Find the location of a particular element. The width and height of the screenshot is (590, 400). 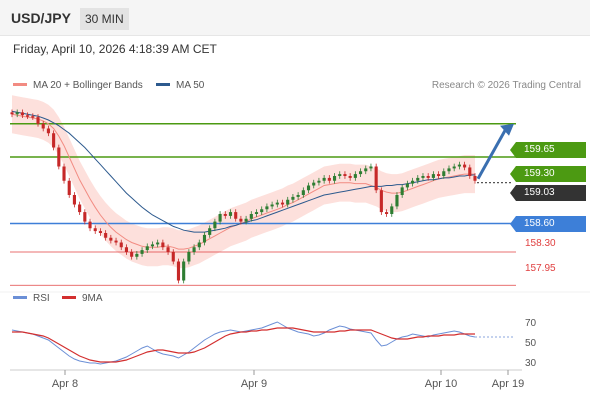

level-badge-159-30: 159.30 is located at coordinates (548, 174).